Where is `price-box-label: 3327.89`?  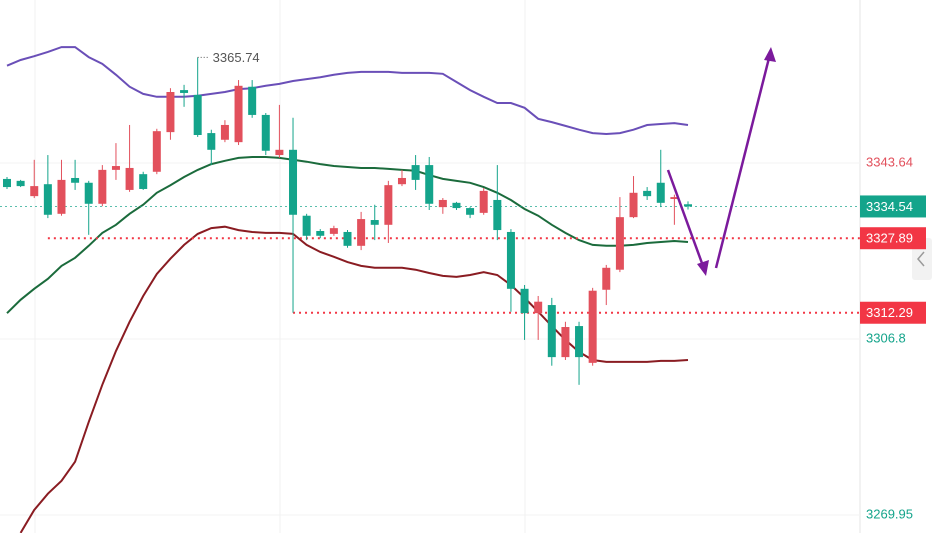 price-box-label: 3327.89 is located at coordinates (889, 238).